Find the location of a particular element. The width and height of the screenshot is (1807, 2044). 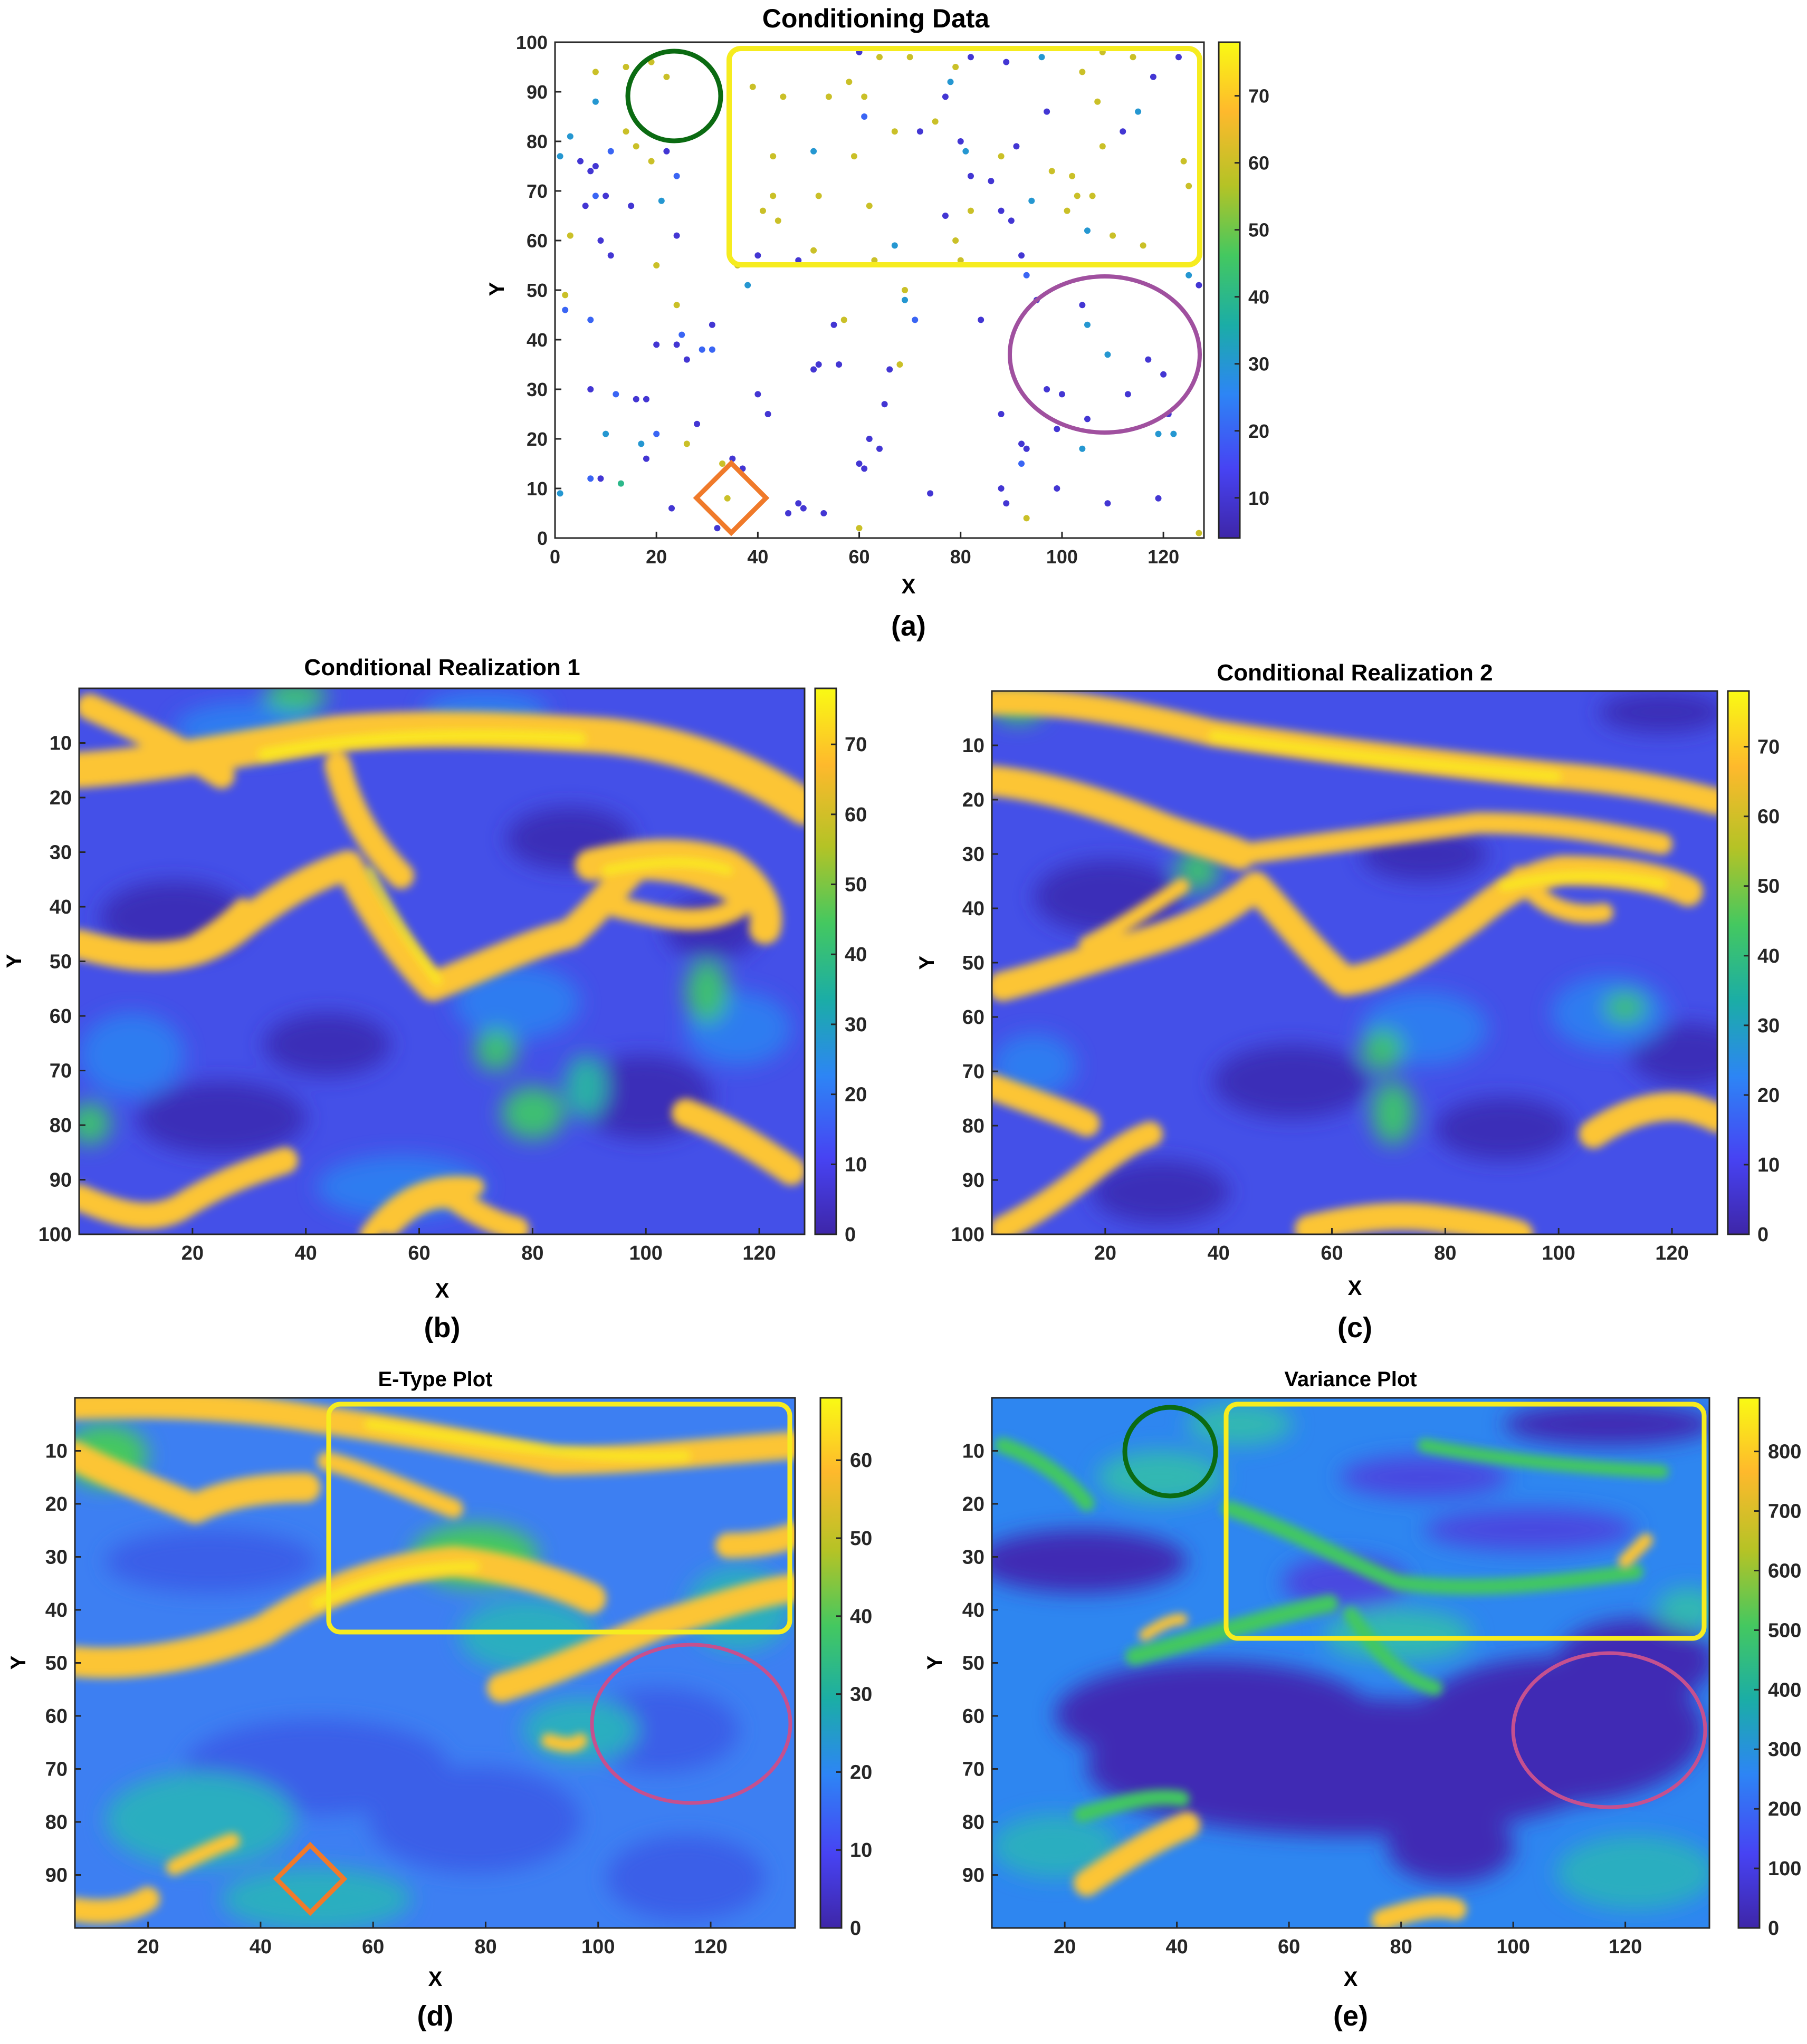

colorbar-tick-label: 10 is located at coordinates (1768, 1165).